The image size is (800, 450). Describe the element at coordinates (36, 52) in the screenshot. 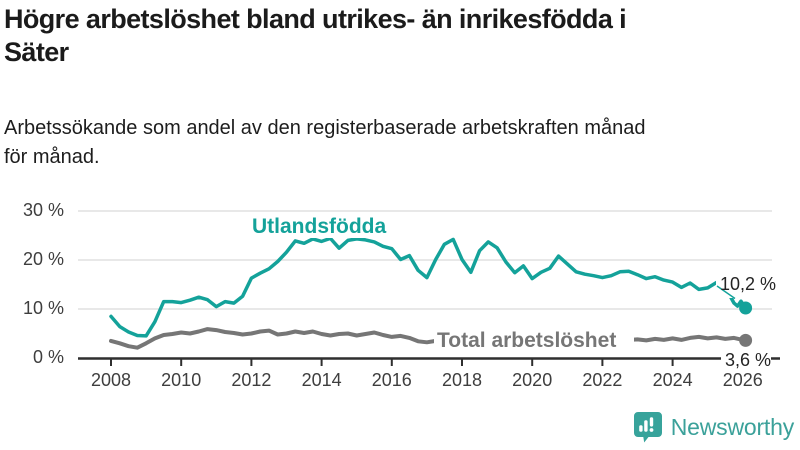

I see `title-line-2: Säter` at that location.